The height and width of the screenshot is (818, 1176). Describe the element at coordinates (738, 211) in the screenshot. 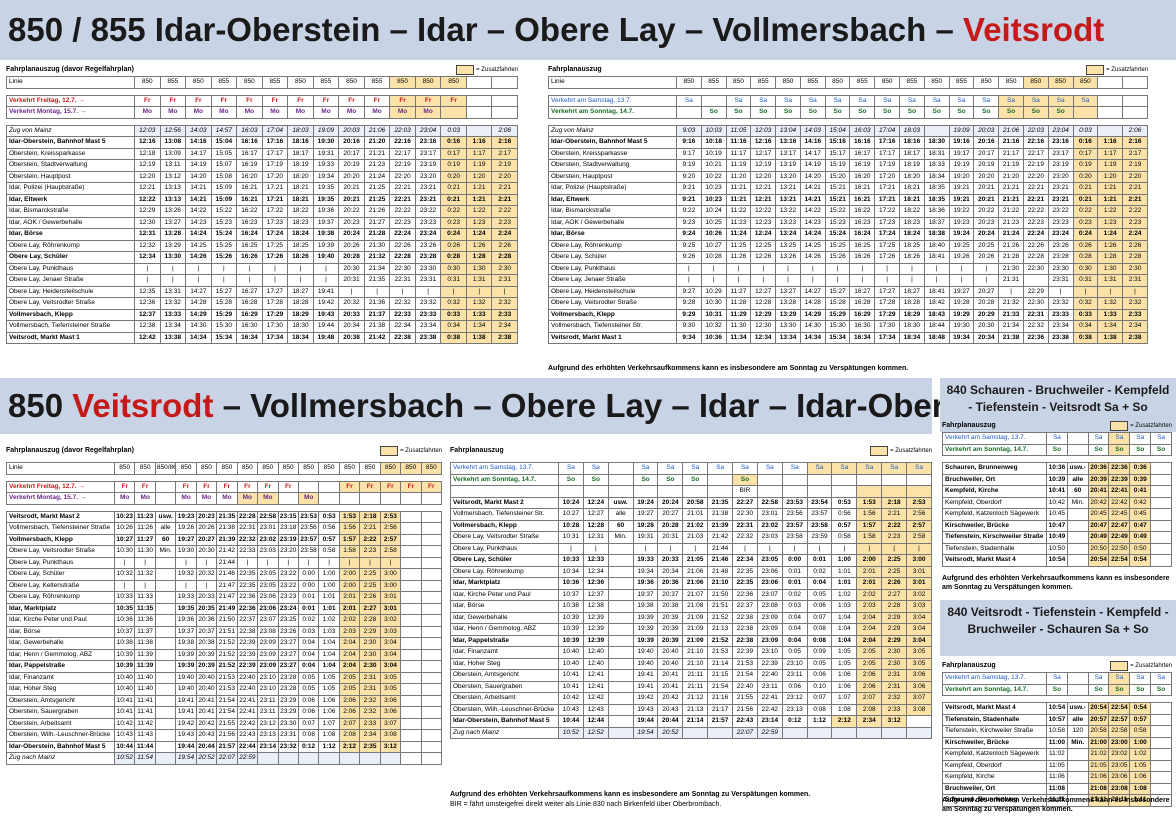

I see `time-cell: 11:22` at that location.